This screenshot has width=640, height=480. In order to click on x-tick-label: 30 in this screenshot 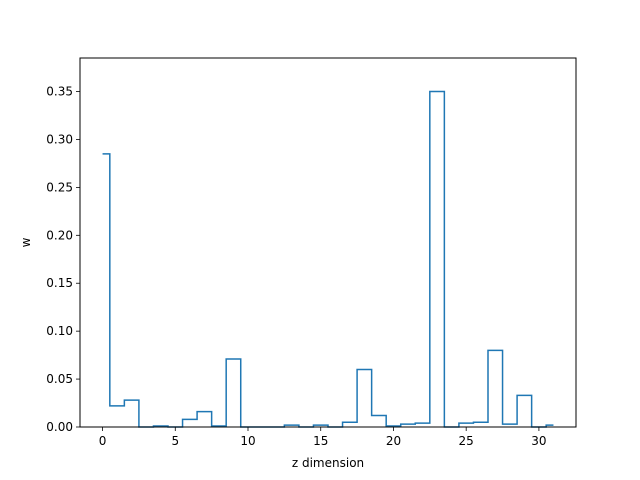, I will do `click(538, 441)`.